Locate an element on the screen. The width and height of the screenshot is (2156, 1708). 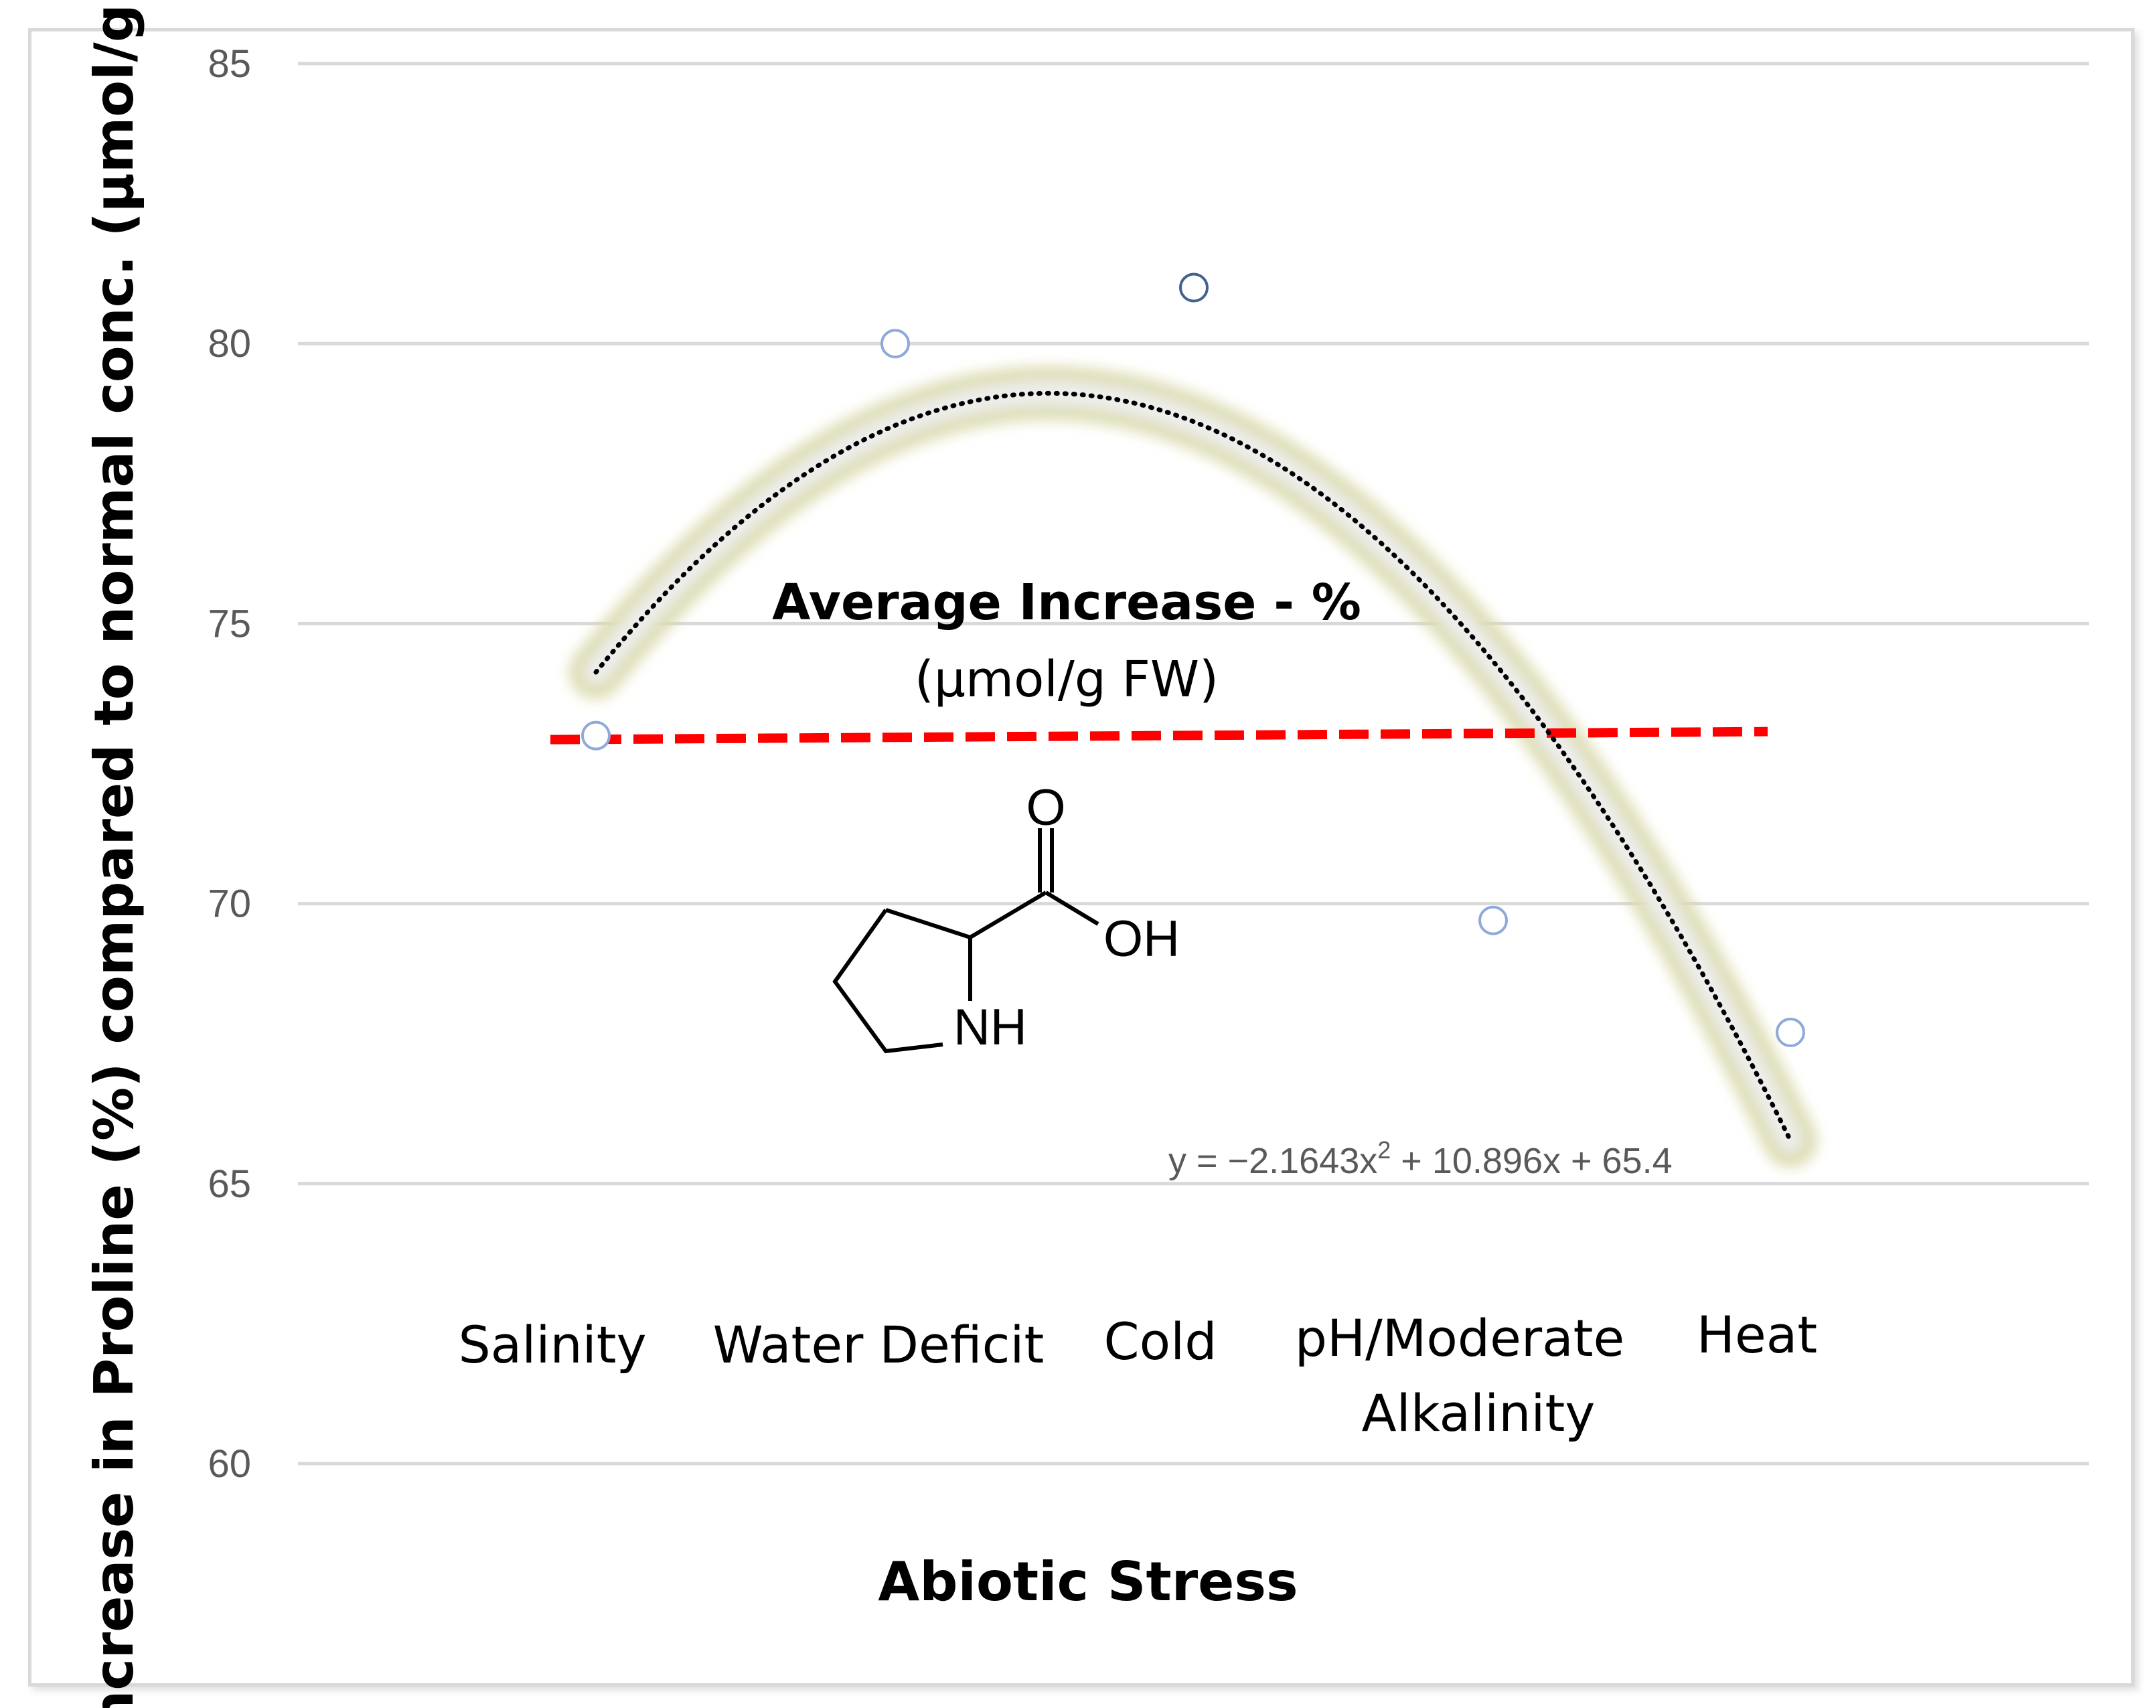
x-category-label: Water Deficit is located at coordinates (879, 1345).